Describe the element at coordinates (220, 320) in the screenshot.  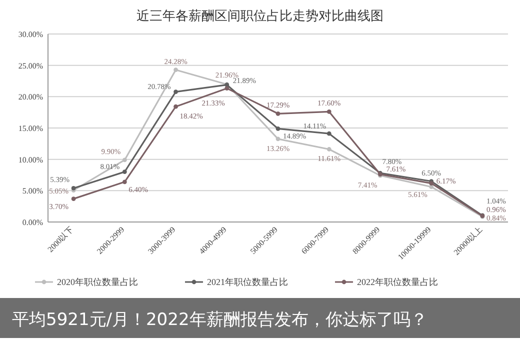
I see `text: 平均5921元/月！2022年薪酬报告发布，你达标了吗？` at that location.